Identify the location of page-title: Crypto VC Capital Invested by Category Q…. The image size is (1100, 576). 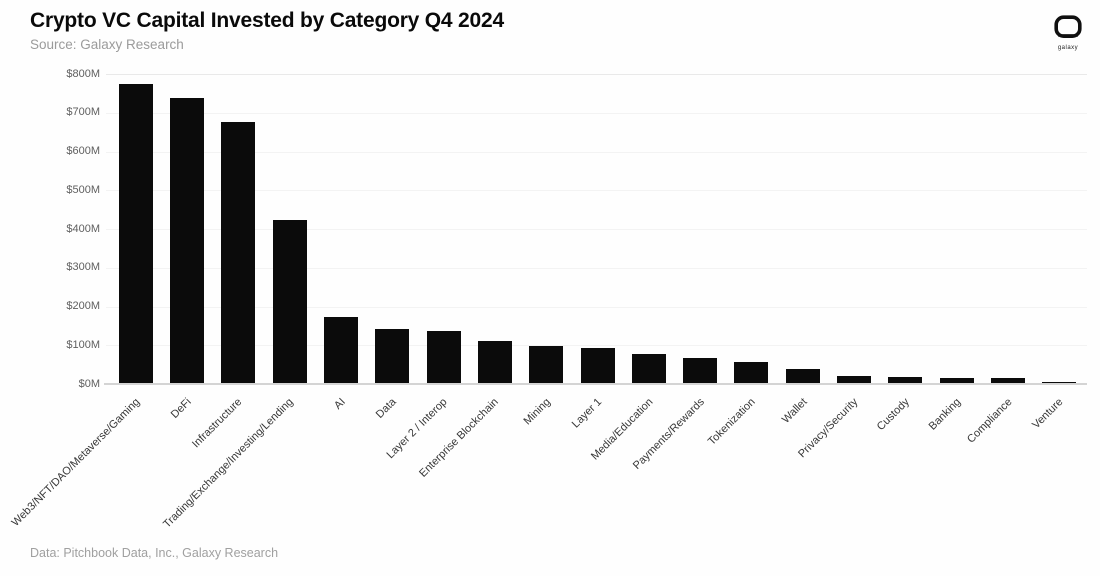
(267, 20).